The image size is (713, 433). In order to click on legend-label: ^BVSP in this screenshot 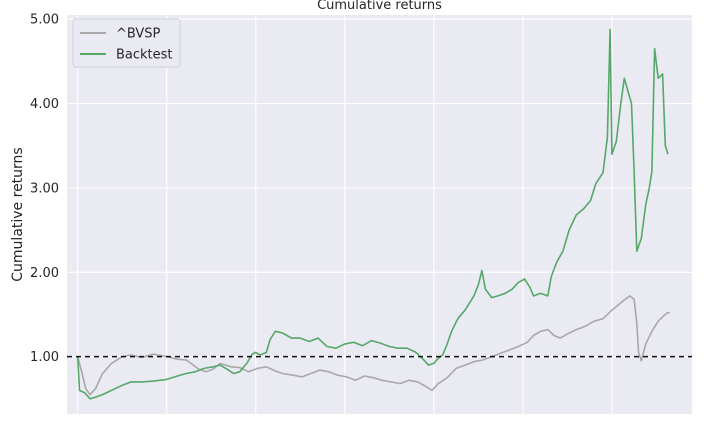, I will do `click(138, 34)`.